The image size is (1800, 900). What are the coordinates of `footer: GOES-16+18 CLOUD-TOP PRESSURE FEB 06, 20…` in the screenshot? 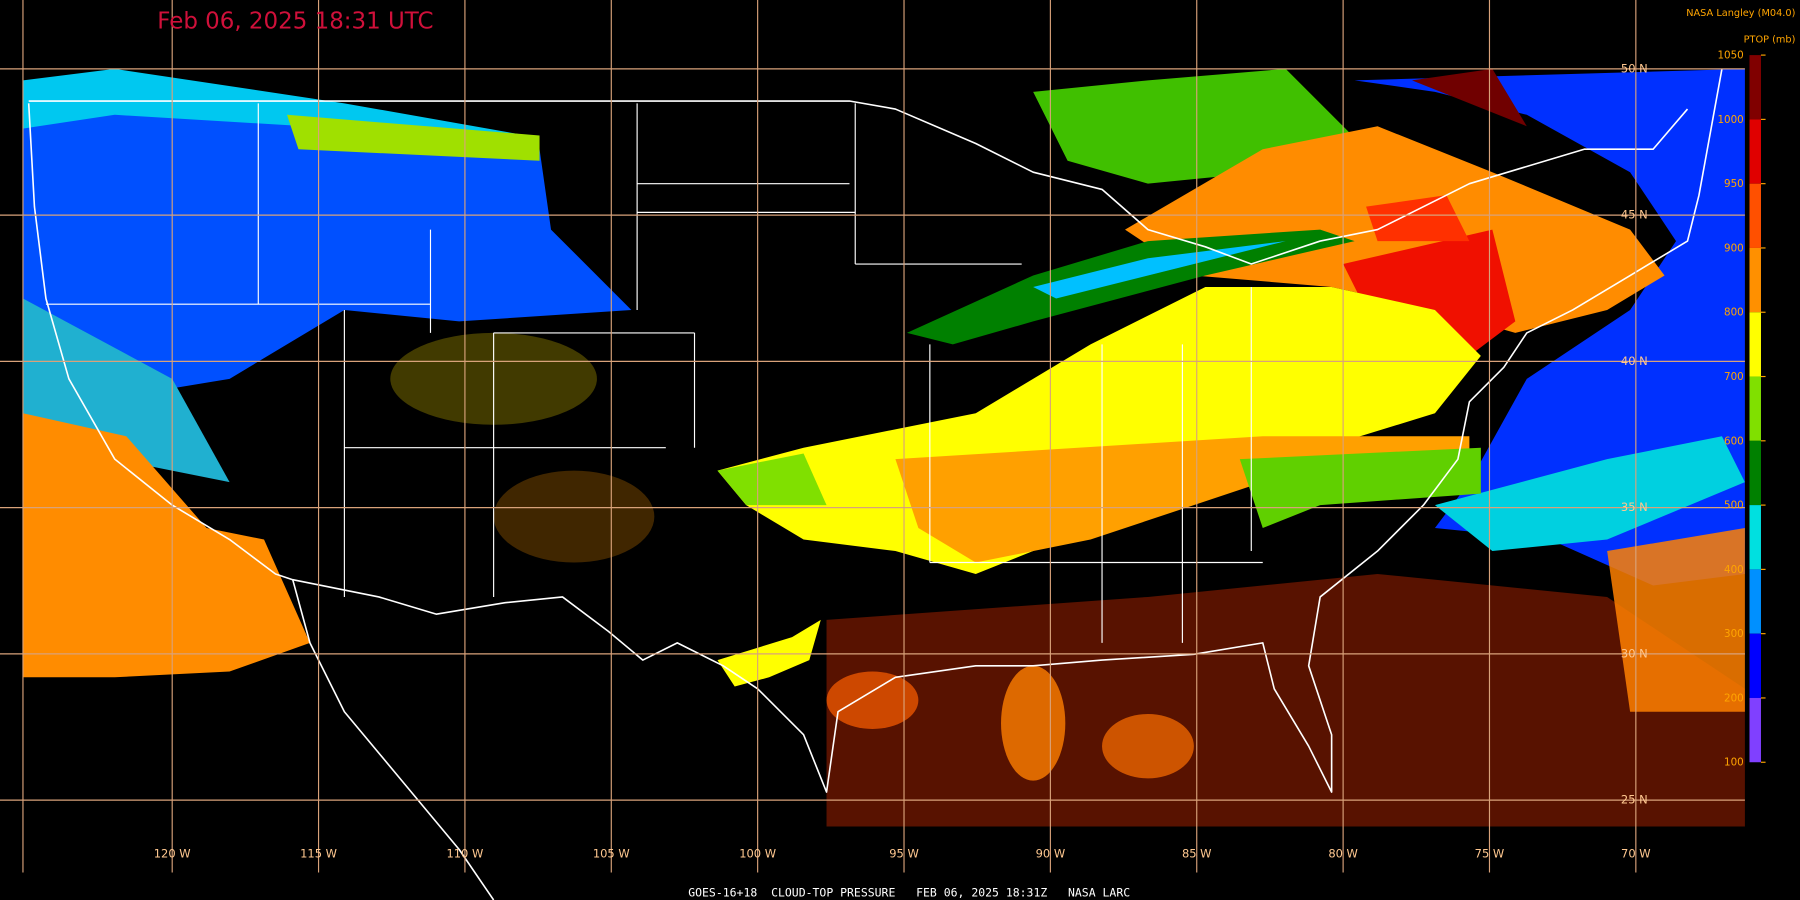 It's located at (909, 893).